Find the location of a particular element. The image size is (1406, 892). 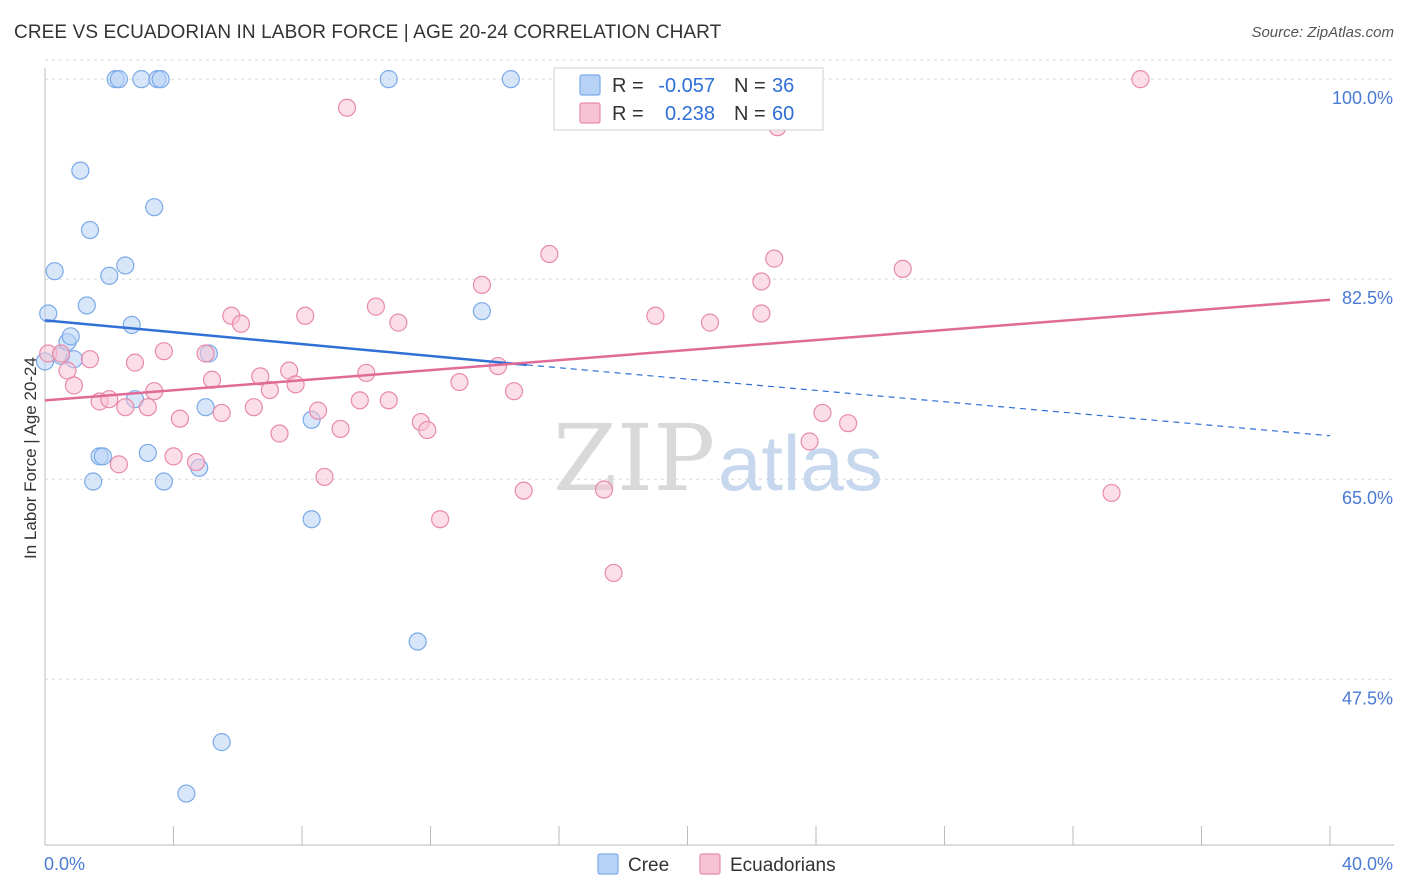

legend-box: R = -0.057 N = 36 R = 0.238 N = 60 is located at coordinates (688, 99).